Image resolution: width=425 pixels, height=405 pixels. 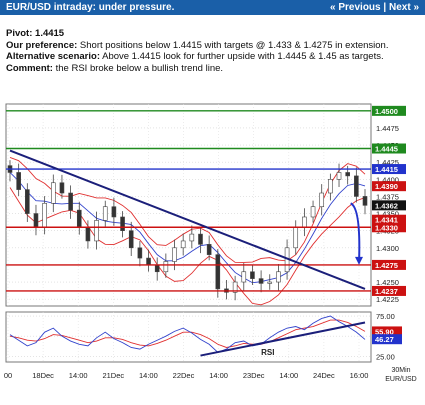 I want to click on price-tag-1.4390, so click(x=389, y=186).